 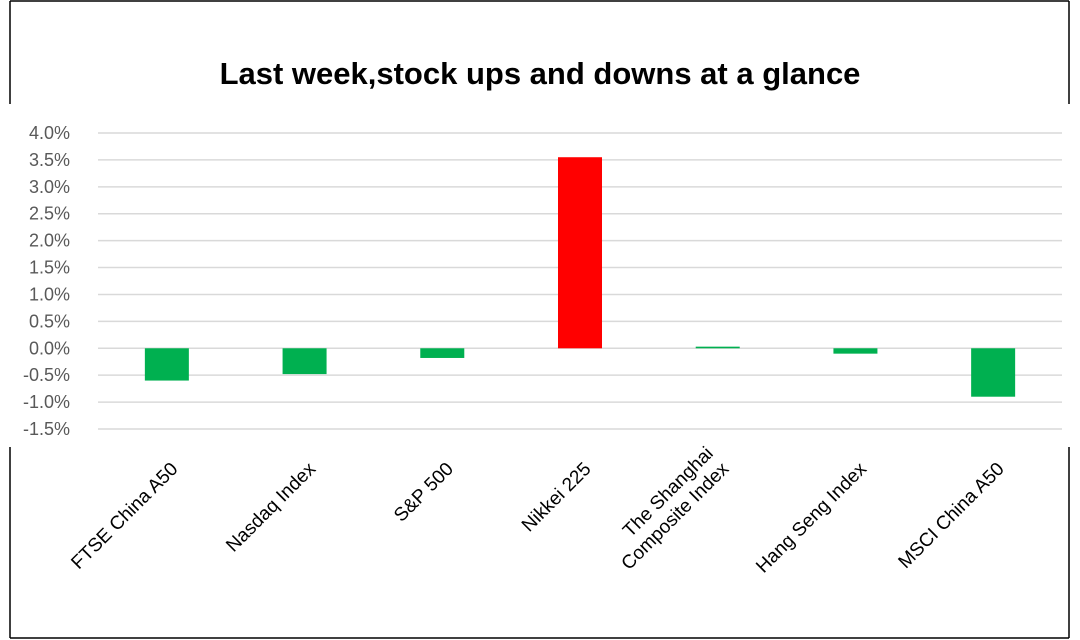 I want to click on y-tick-label: 4.0%, so click(x=49, y=133).